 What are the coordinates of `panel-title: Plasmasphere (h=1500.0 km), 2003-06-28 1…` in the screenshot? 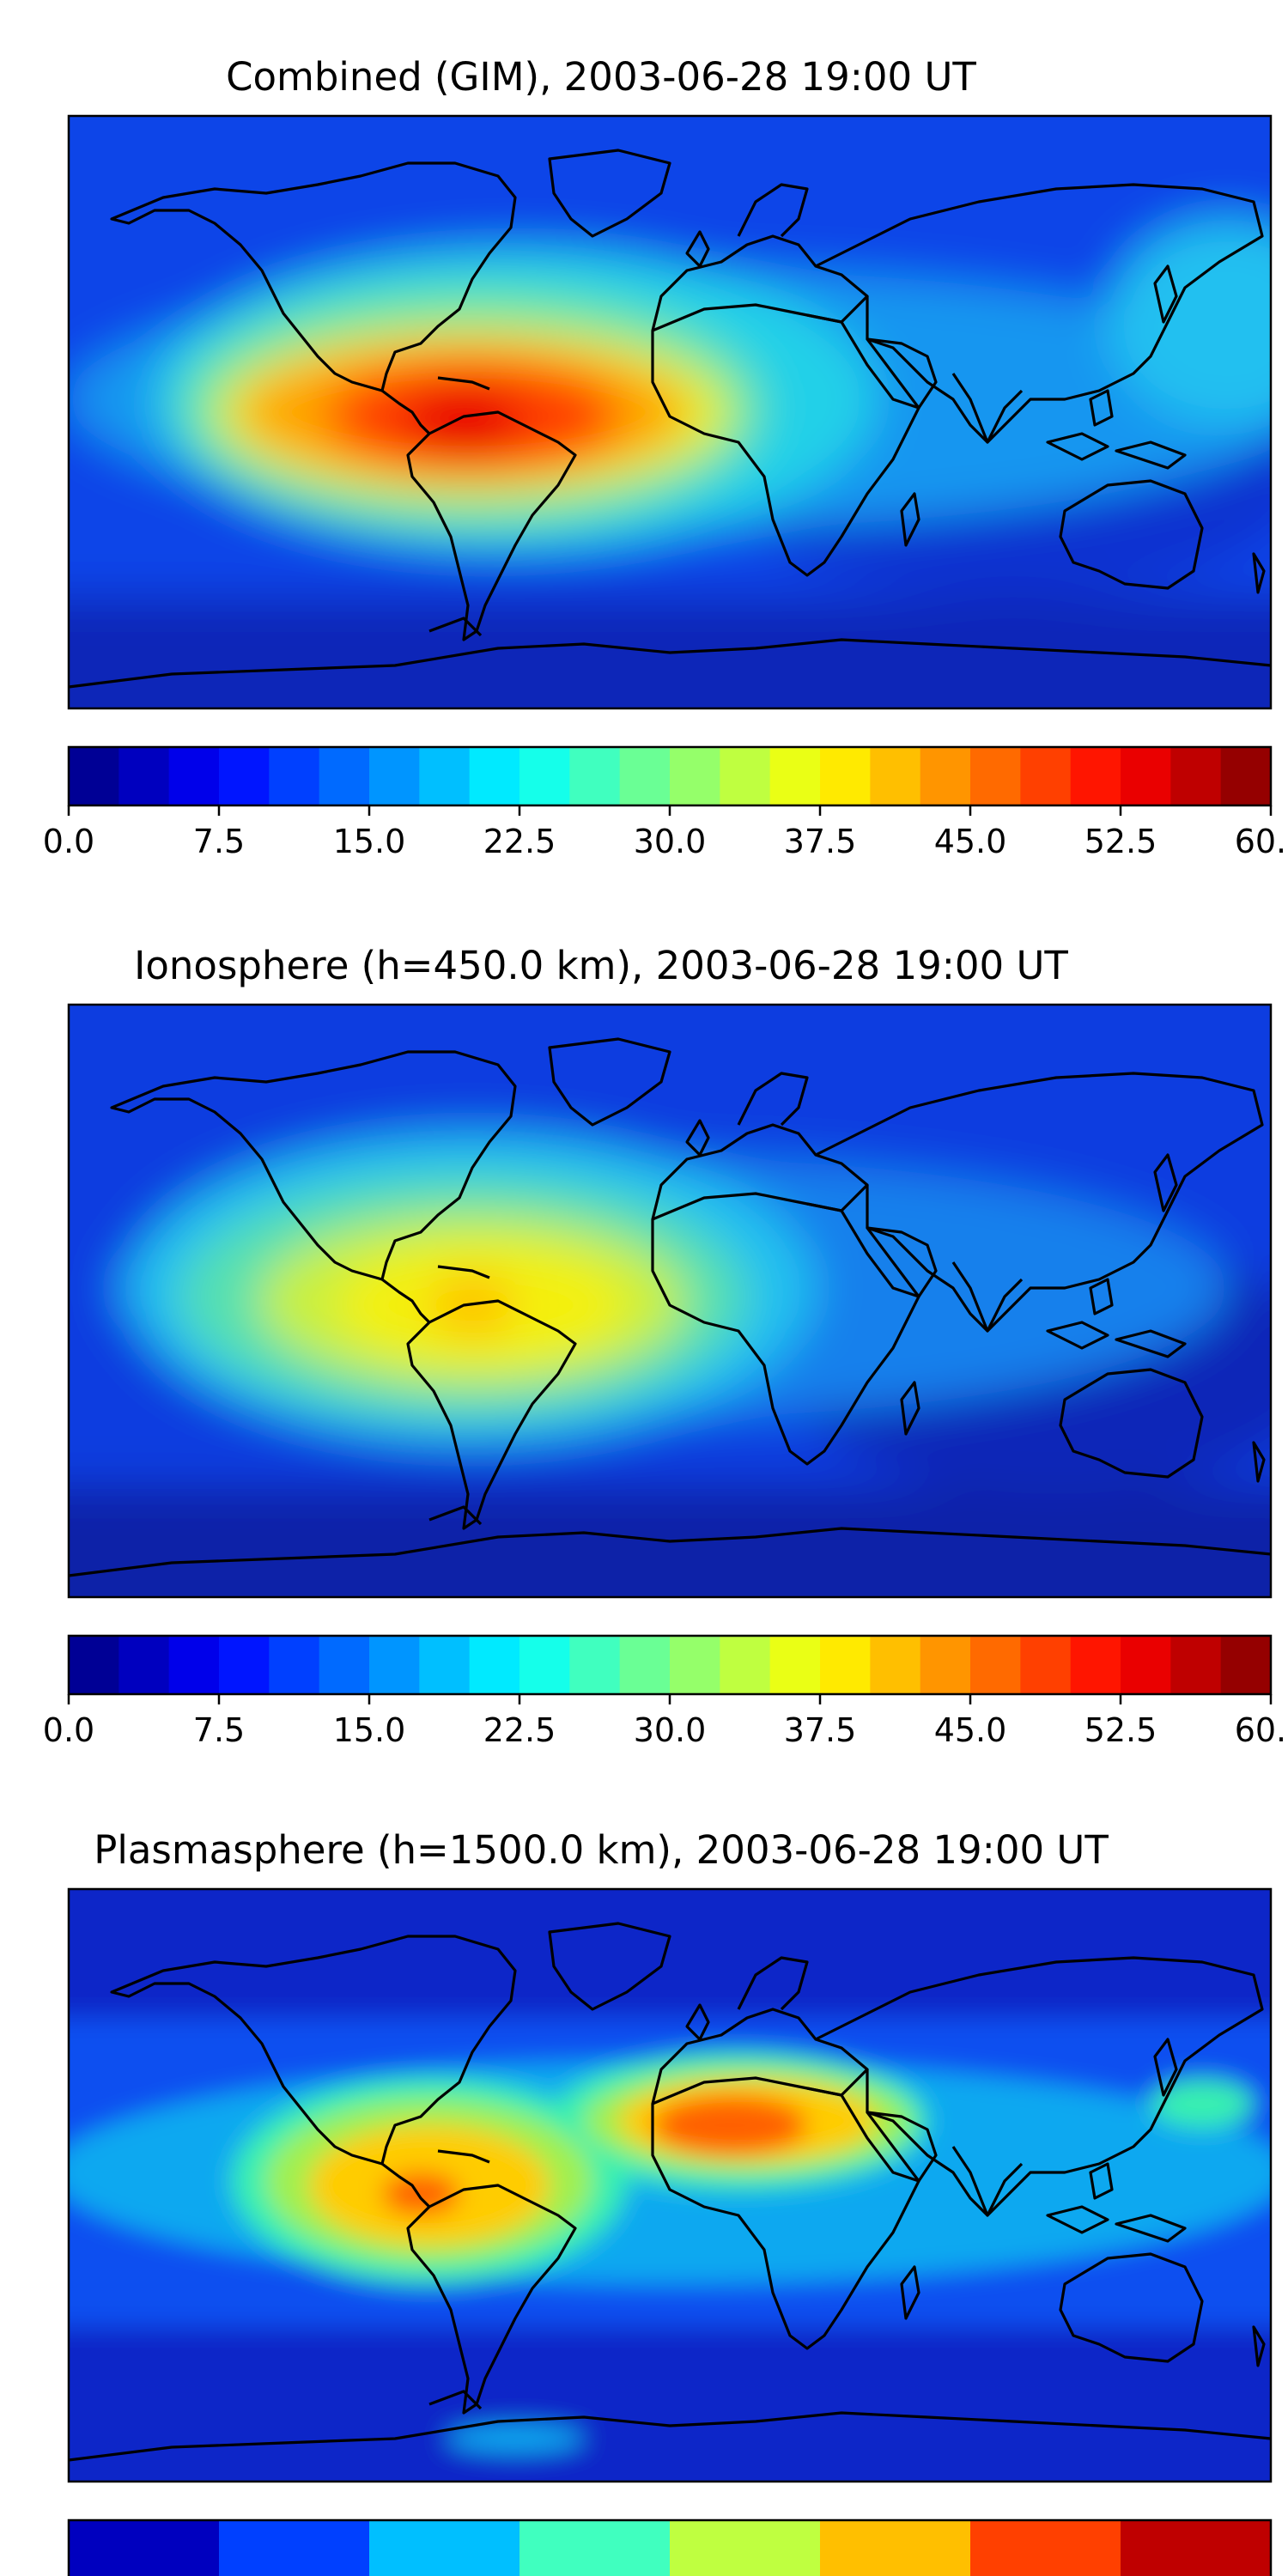 It's located at (601, 1850).